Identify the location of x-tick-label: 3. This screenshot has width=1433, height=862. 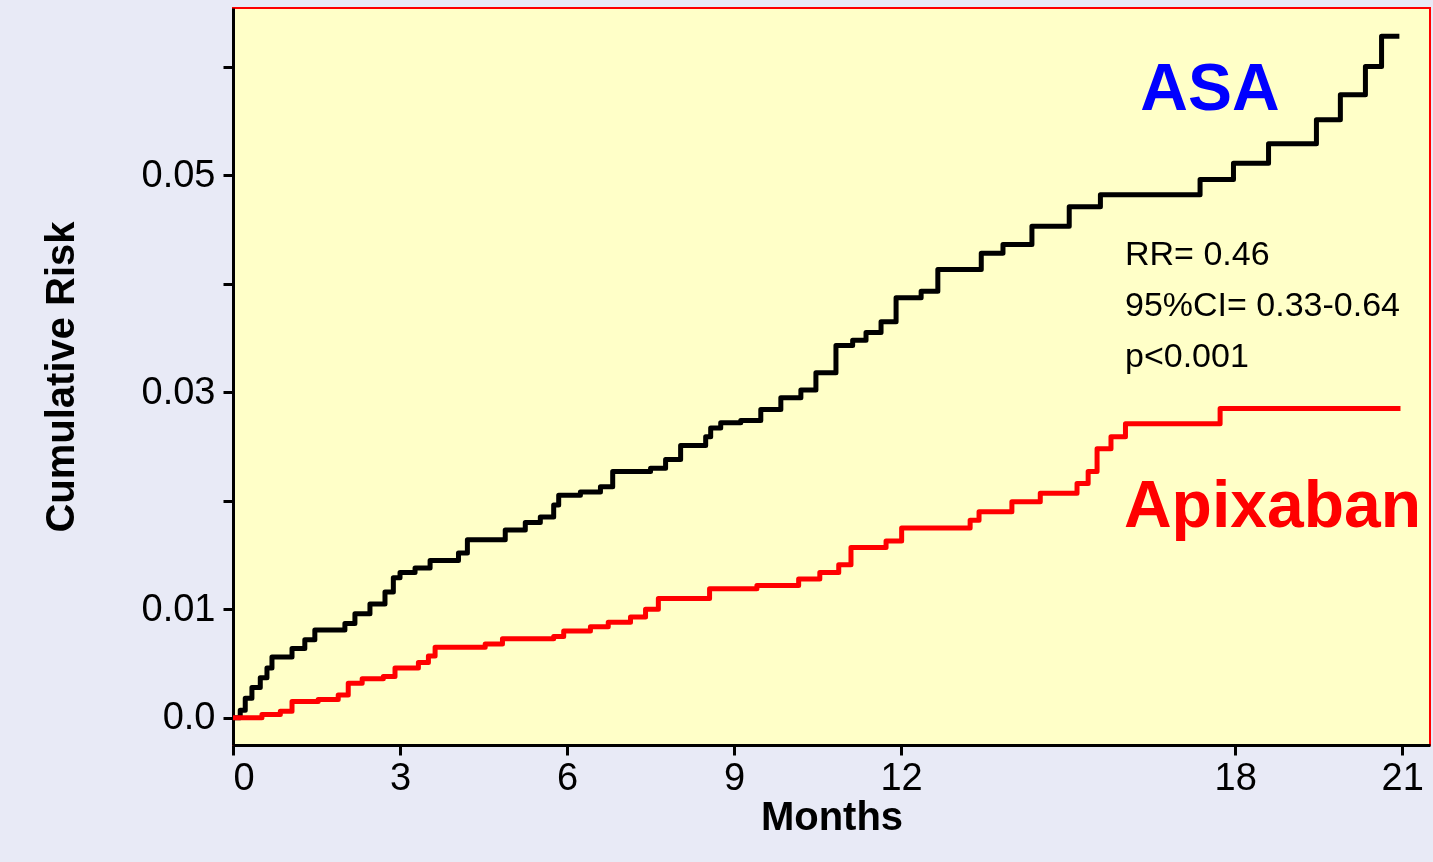
(400, 776).